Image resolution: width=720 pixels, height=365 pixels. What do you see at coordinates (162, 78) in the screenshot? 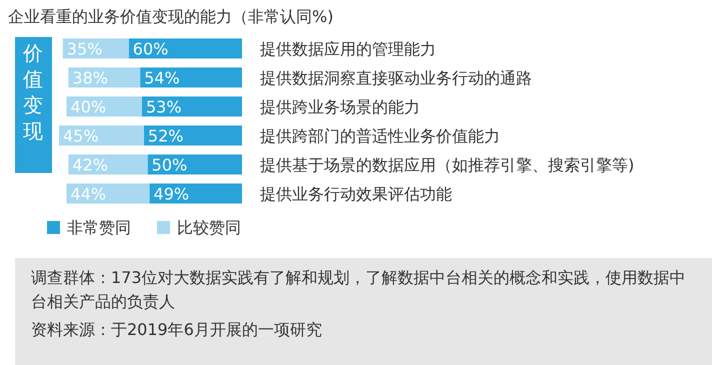
I see `data-label: 54%` at bounding box center [162, 78].